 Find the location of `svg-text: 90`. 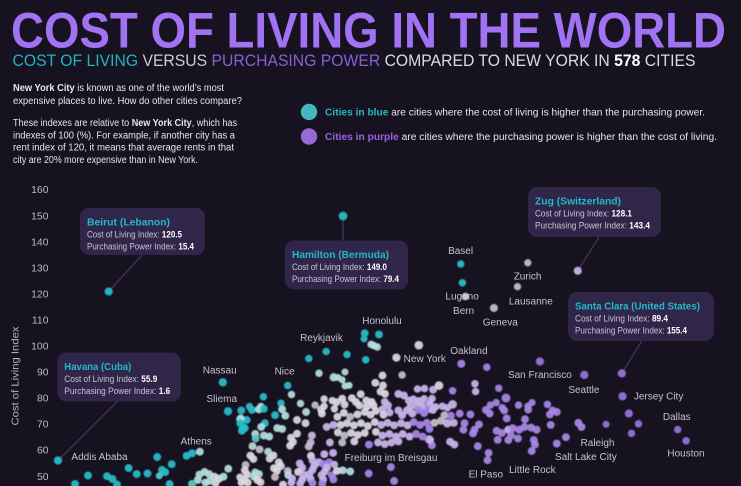

svg-text: 90 is located at coordinates (43, 373).